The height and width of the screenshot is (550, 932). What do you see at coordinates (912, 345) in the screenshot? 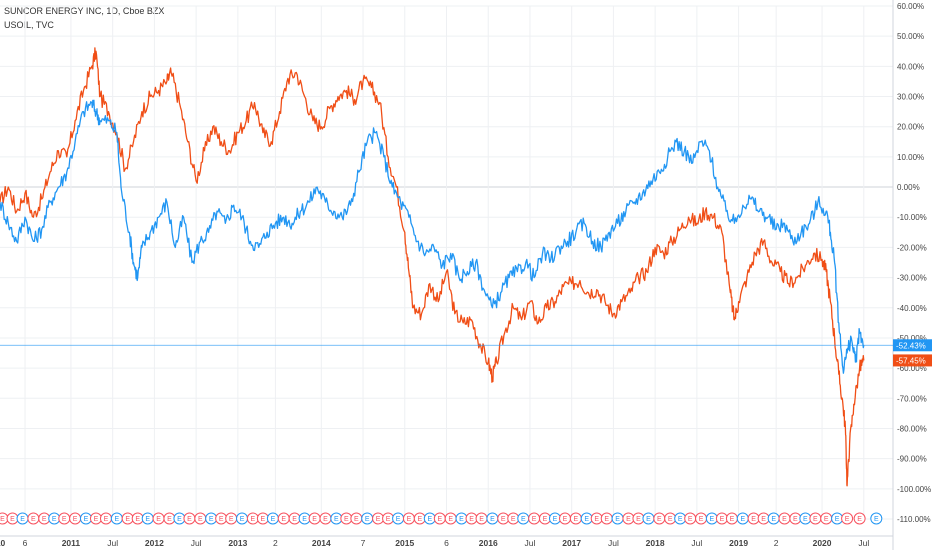
I see `last-value-label-suncor: -52.43%` at bounding box center [912, 345].